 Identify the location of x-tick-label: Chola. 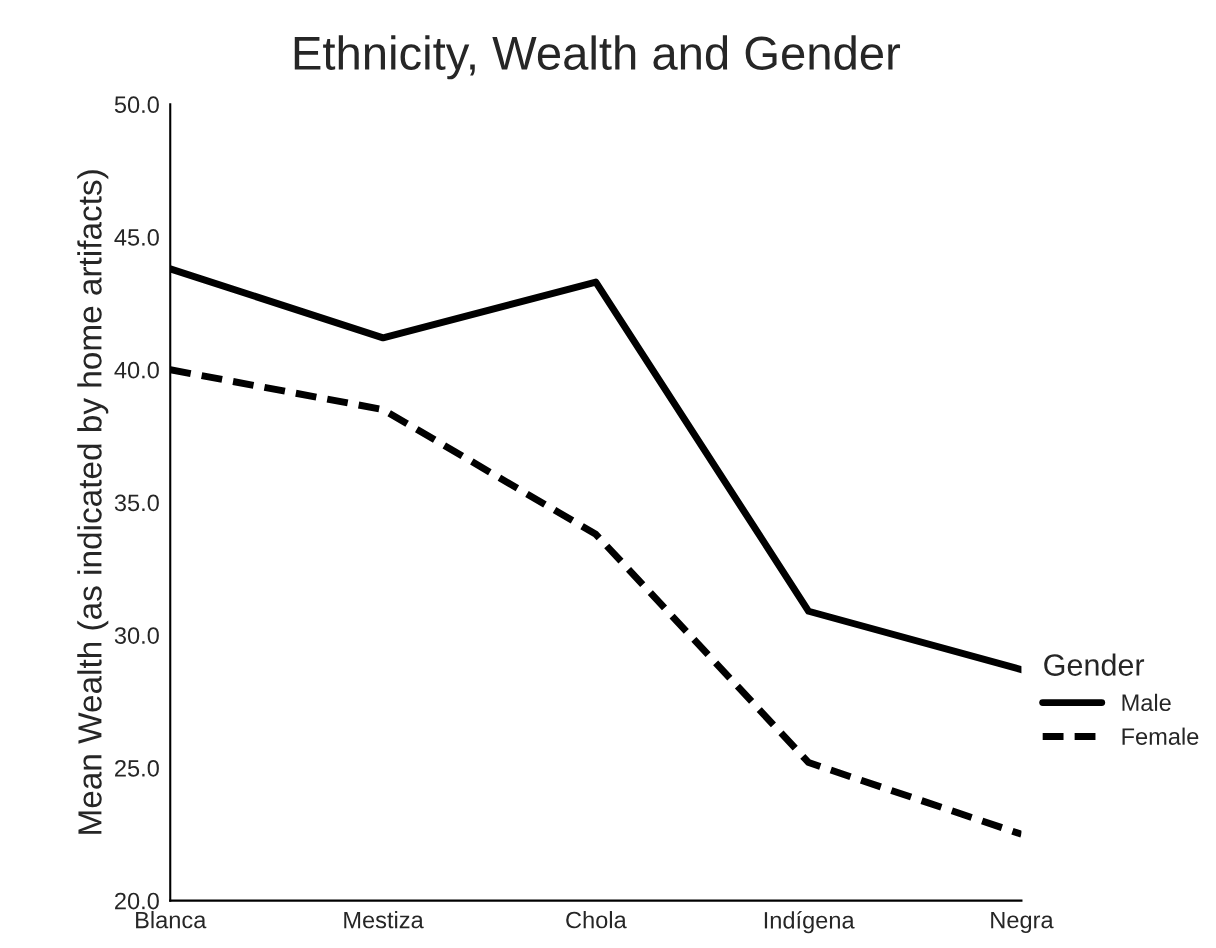
(596, 920).